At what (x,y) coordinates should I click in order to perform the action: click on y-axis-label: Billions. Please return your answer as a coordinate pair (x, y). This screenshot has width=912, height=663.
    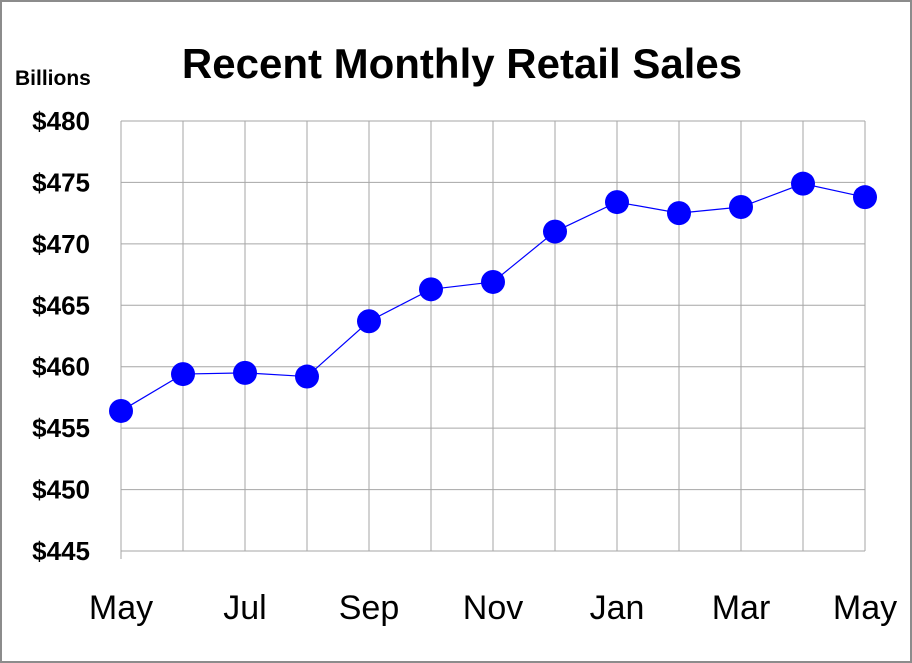
    Looking at the image, I should click on (53, 78).